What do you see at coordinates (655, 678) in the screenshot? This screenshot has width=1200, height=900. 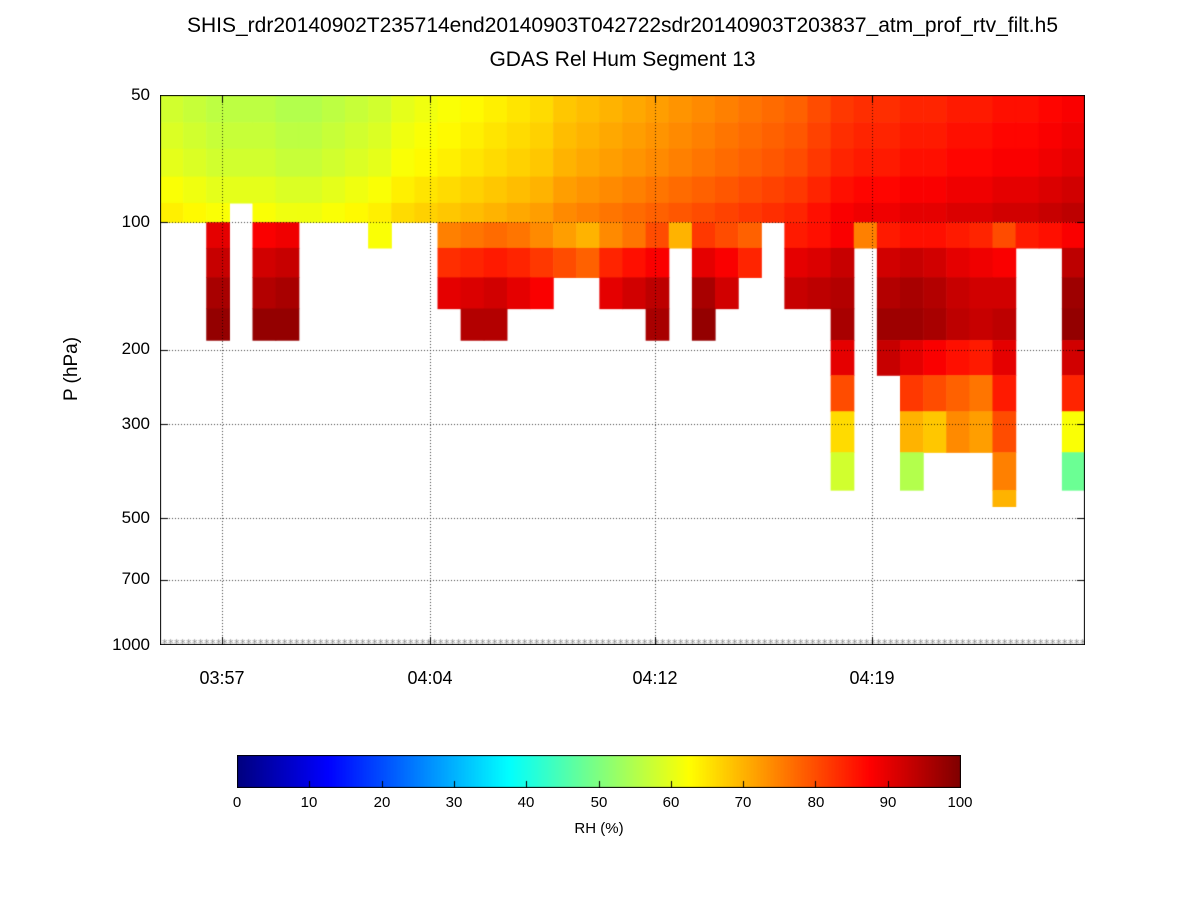 I see `x-tick-label: 04:12` at bounding box center [655, 678].